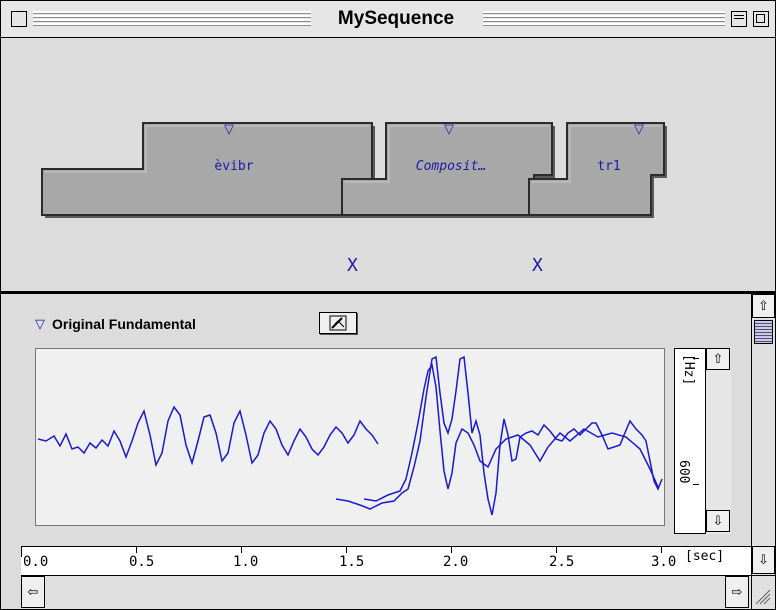  What do you see at coordinates (352, 562) in the screenshot?
I see `time-tick-label: 1.5` at bounding box center [352, 562].